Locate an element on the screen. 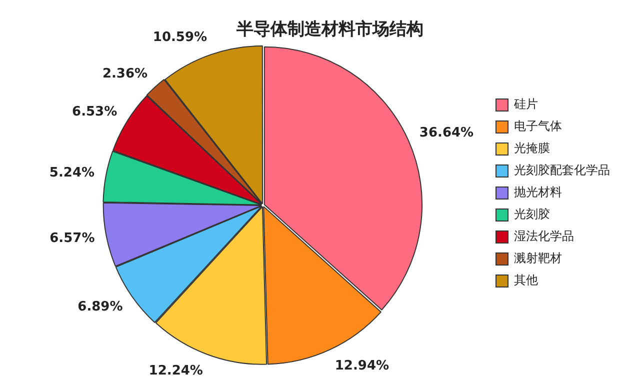 This screenshot has width=640, height=390. data-label: 6.53% is located at coordinates (95, 112).